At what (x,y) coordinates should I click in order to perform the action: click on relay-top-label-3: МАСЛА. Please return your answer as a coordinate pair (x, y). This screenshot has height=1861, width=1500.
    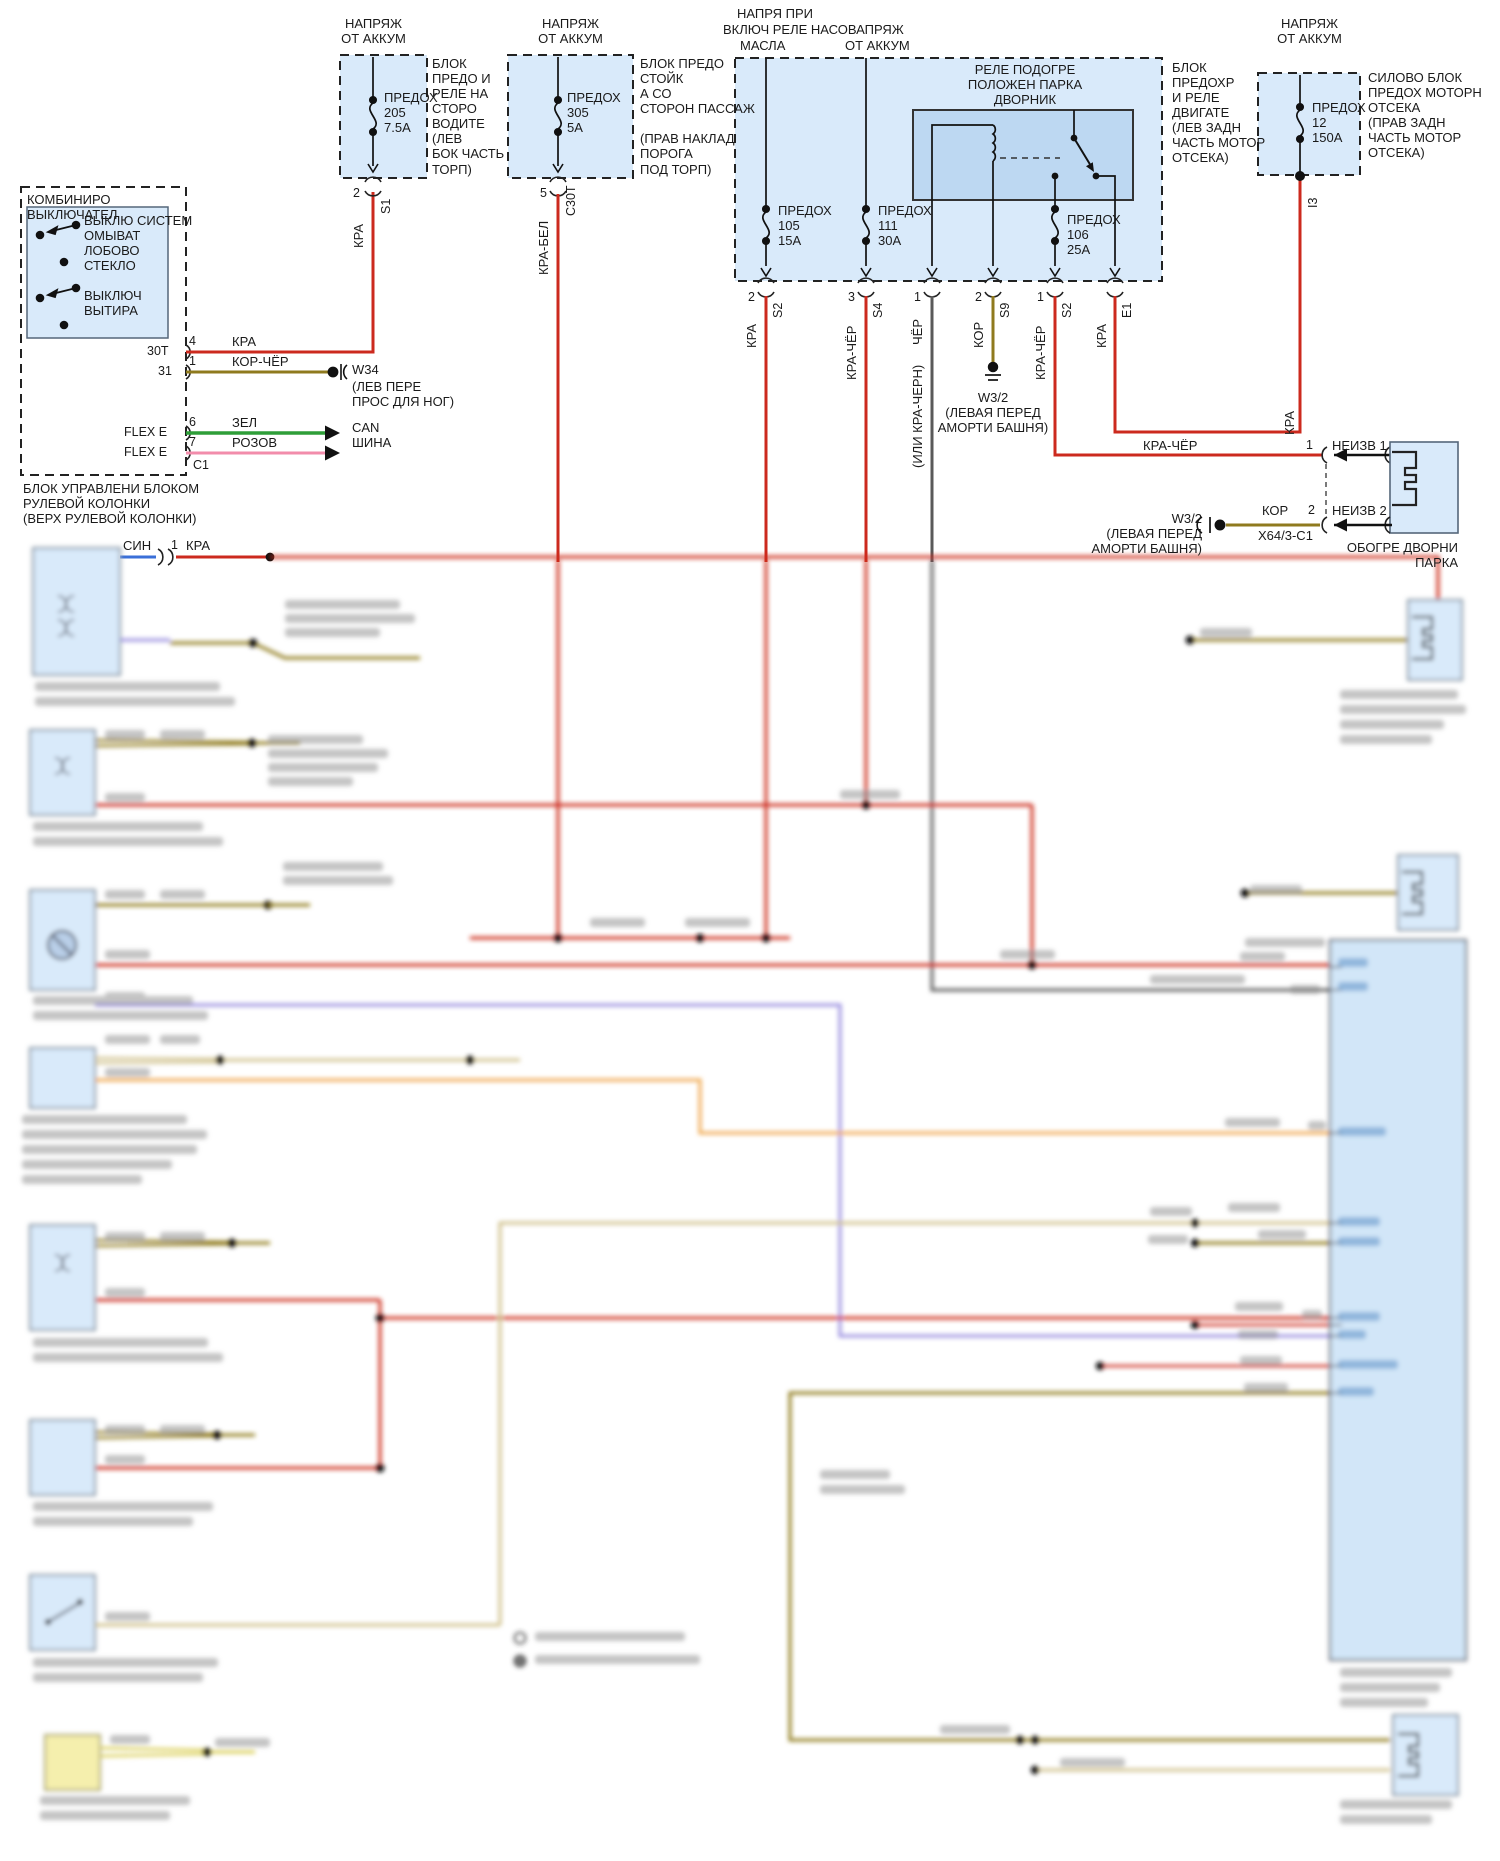
    Looking at the image, I should click on (763, 45).